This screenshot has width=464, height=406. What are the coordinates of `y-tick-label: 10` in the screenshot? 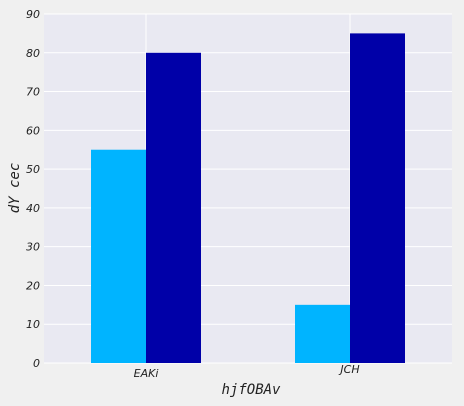 It's located at (33, 324).